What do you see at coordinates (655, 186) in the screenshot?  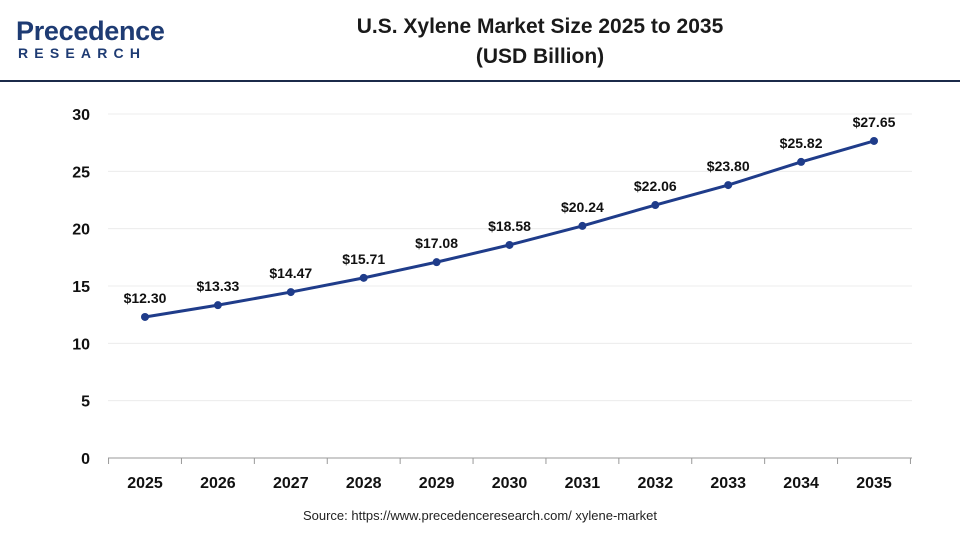 I see `data-label-2032: $22.06` at bounding box center [655, 186].